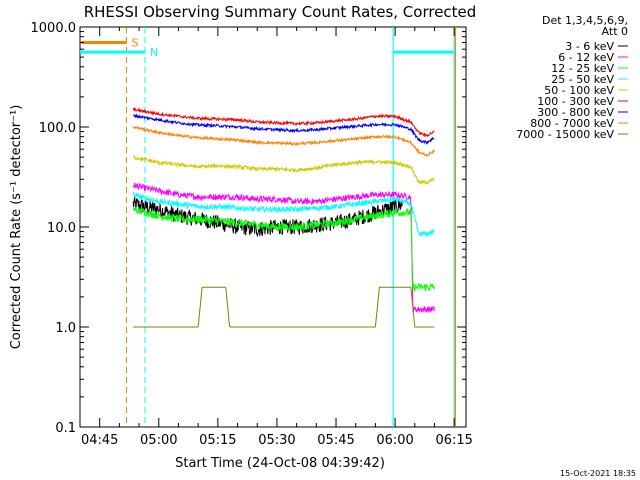 The width and height of the screenshot is (640, 480). I want to click on marker-label-n: N, so click(154, 52).